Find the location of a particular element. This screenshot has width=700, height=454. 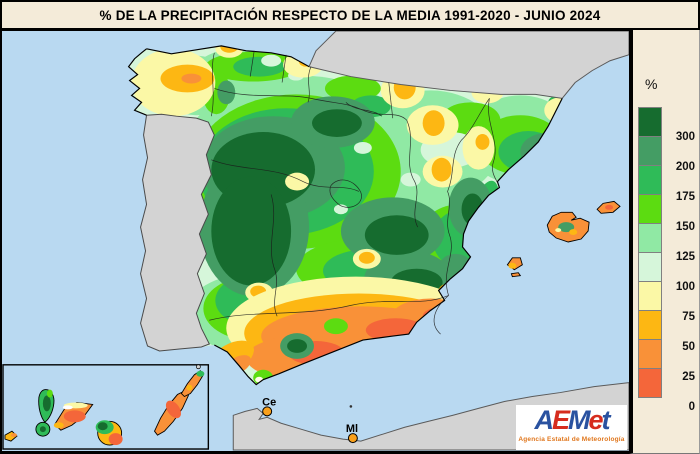

aemet-letter: e is located at coordinates (595, 420).